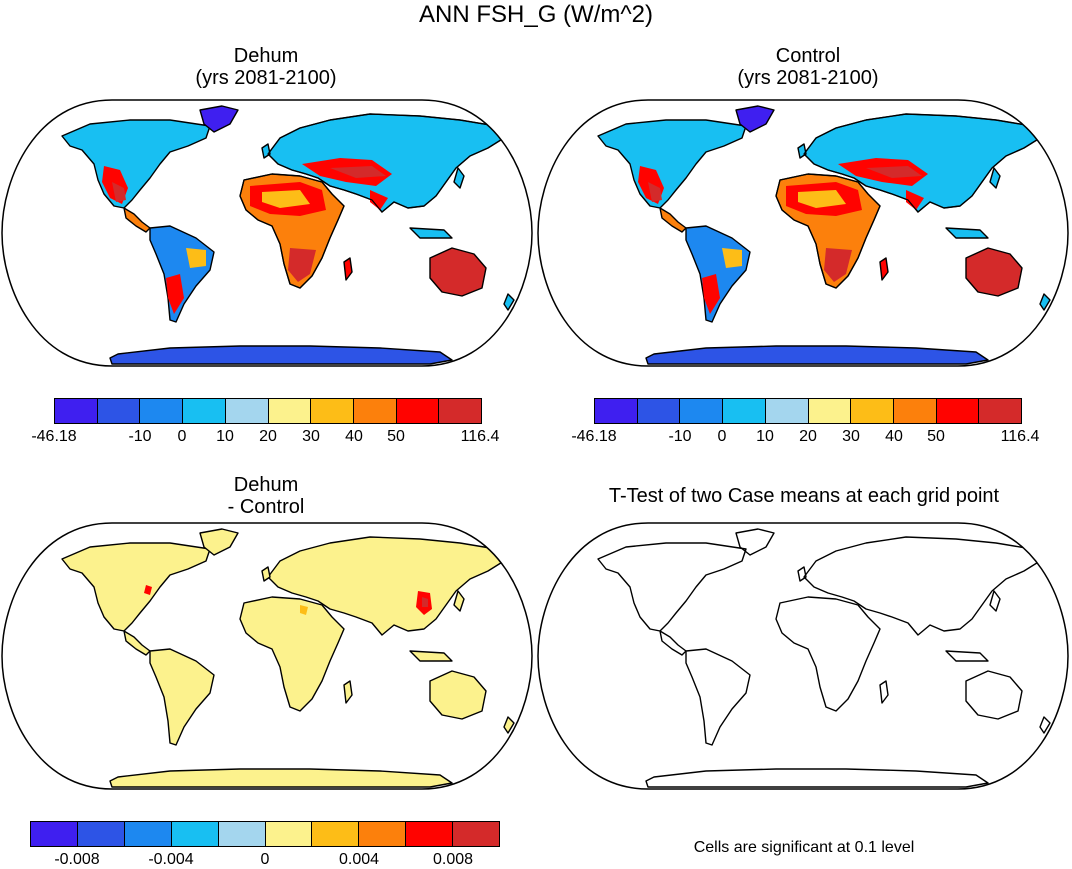 The width and height of the screenshot is (1072, 869). What do you see at coordinates (354, 436) in the screenshot?
I see `tick-label: 40` at bounding box center [354, 436].